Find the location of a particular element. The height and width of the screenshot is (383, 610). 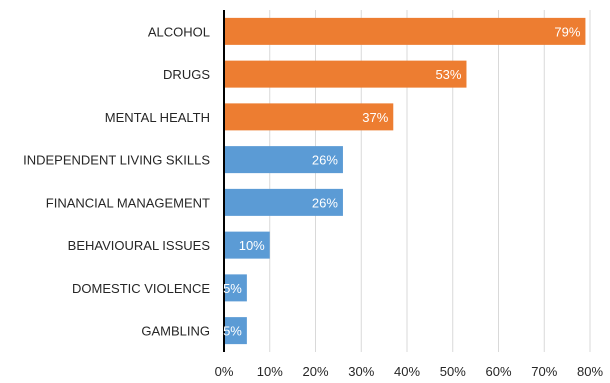

category-label-drugs: DRUGS is located at coordinates (186, 74).